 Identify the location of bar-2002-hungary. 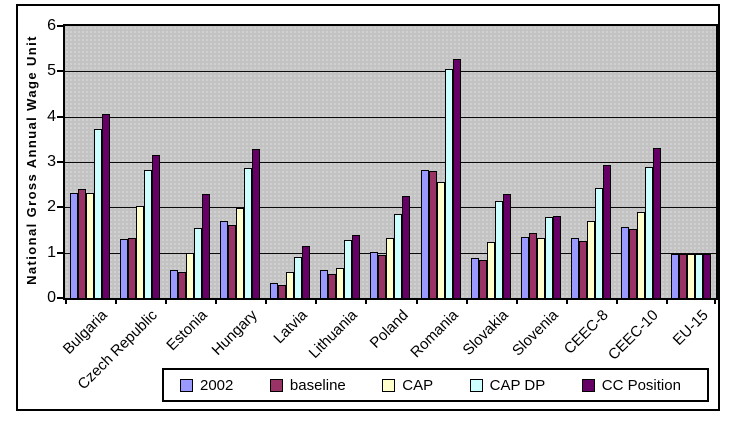
(224, 259).